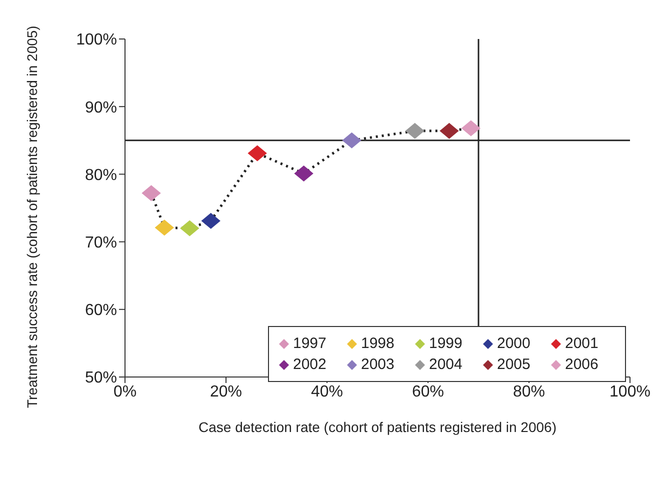 The width and height of the screenshot is (664, 504). I want to click on legend-label: 1997, so click(309, 343).